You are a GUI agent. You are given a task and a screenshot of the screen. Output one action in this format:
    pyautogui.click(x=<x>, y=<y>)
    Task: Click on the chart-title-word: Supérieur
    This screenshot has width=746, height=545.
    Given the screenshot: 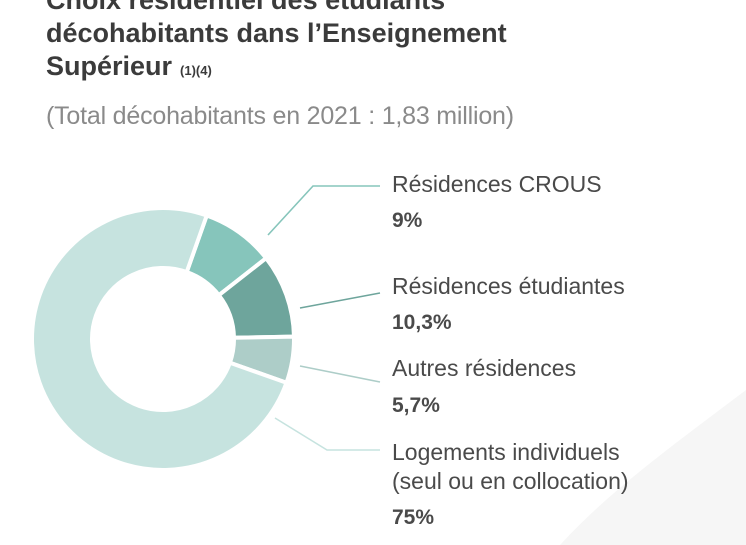 What is the action you would take?
    pyautogui.click(x=109, y=66)
    